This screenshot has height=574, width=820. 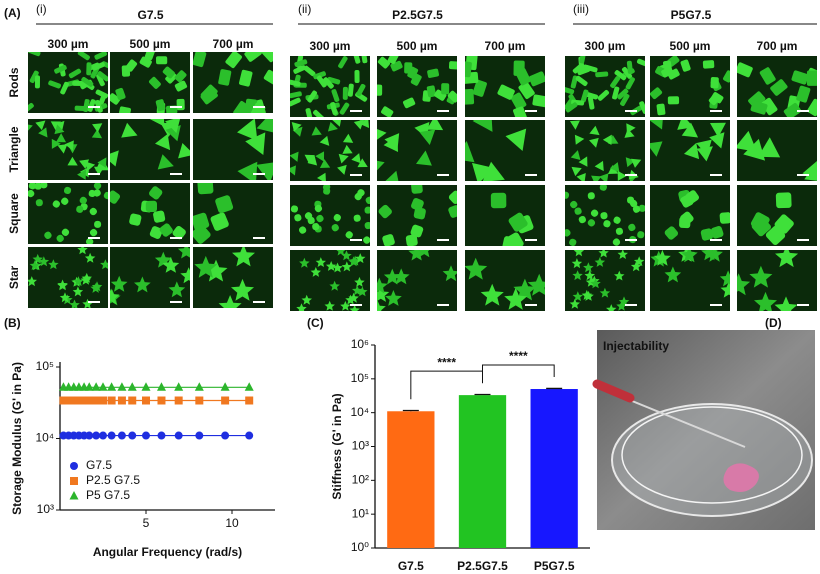 I want to click on size-label: 700 µm, so click(x=233, y=44).